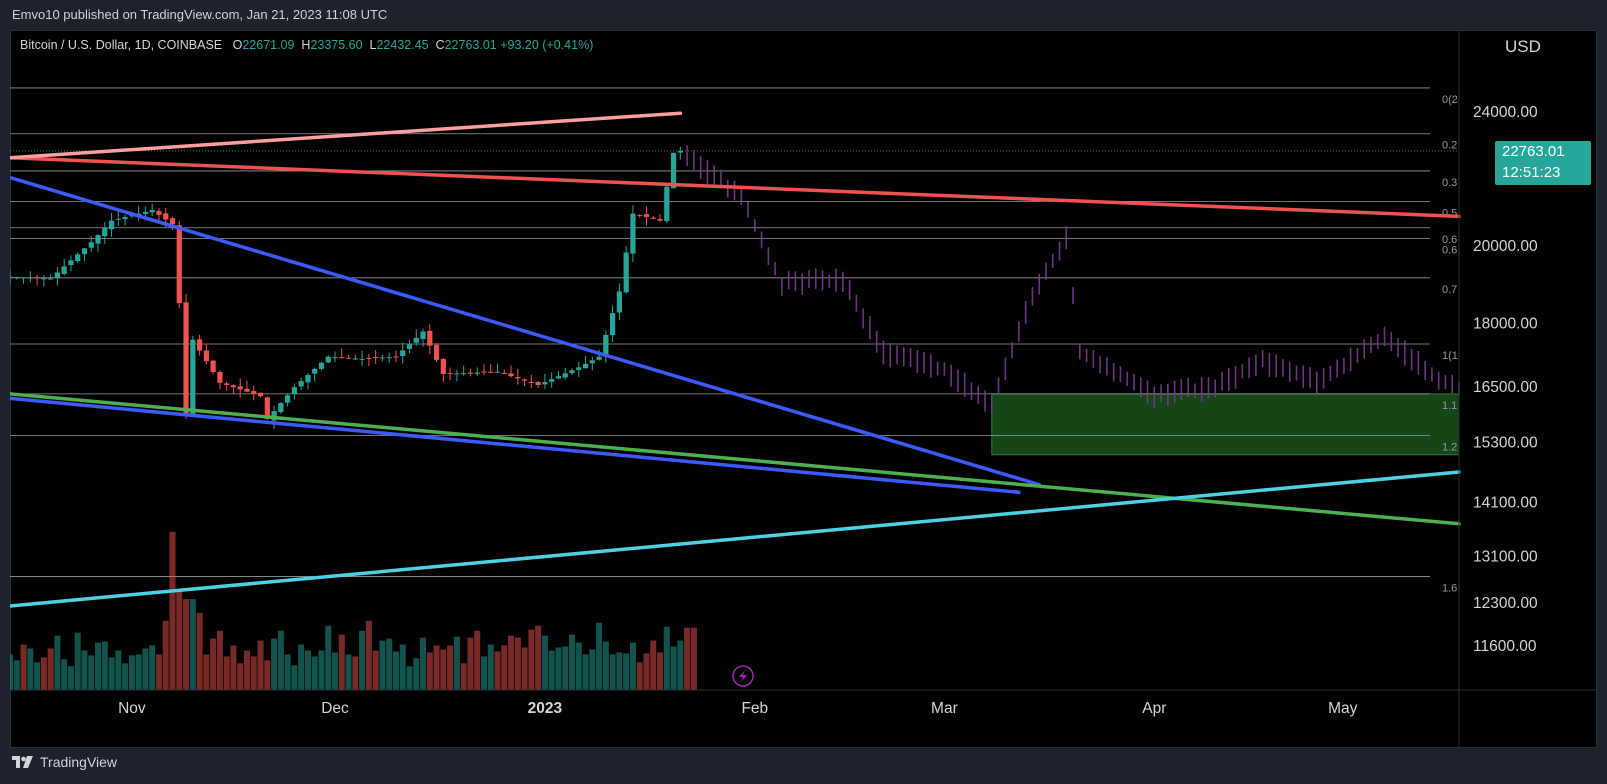 The image size is (1607, 784). I want to click on brand-name: TradingView, so click(79, 762).